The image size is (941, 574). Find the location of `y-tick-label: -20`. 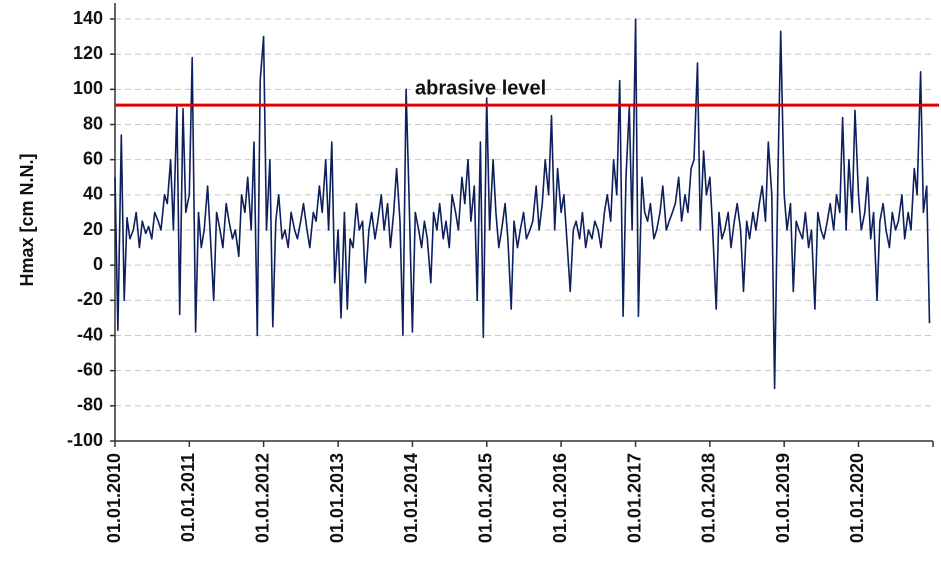

y-tick-label: -20 is located at coordinates (90, 299).